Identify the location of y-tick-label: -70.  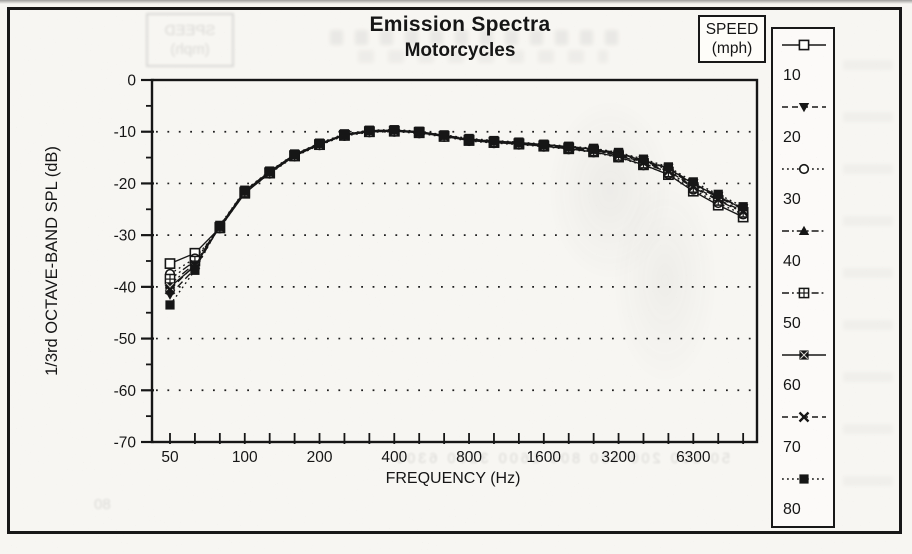
(125, 443).